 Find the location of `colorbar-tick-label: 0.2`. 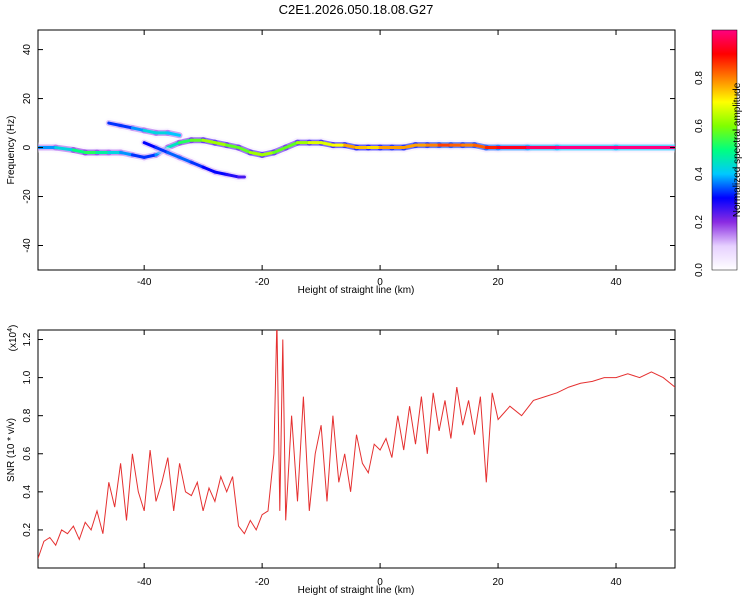

colorbar-tick-label: 0.2 is located at coordinates (699, 222).